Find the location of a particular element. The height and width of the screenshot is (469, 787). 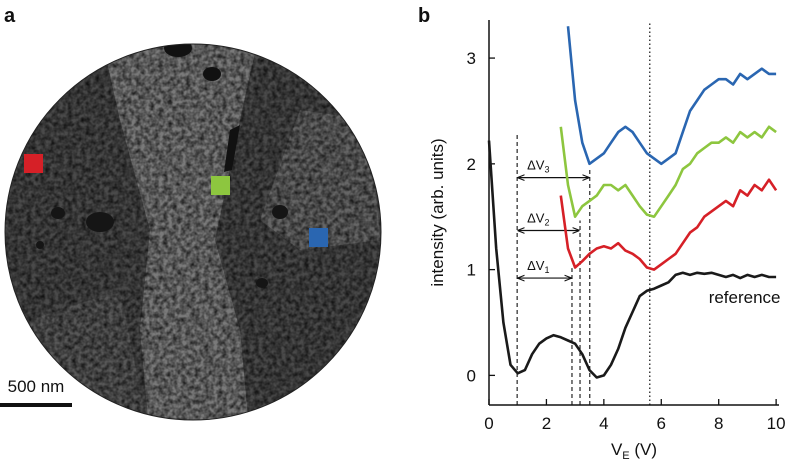

interval-label-subscript: 3 is located at coordinates (546, 170).